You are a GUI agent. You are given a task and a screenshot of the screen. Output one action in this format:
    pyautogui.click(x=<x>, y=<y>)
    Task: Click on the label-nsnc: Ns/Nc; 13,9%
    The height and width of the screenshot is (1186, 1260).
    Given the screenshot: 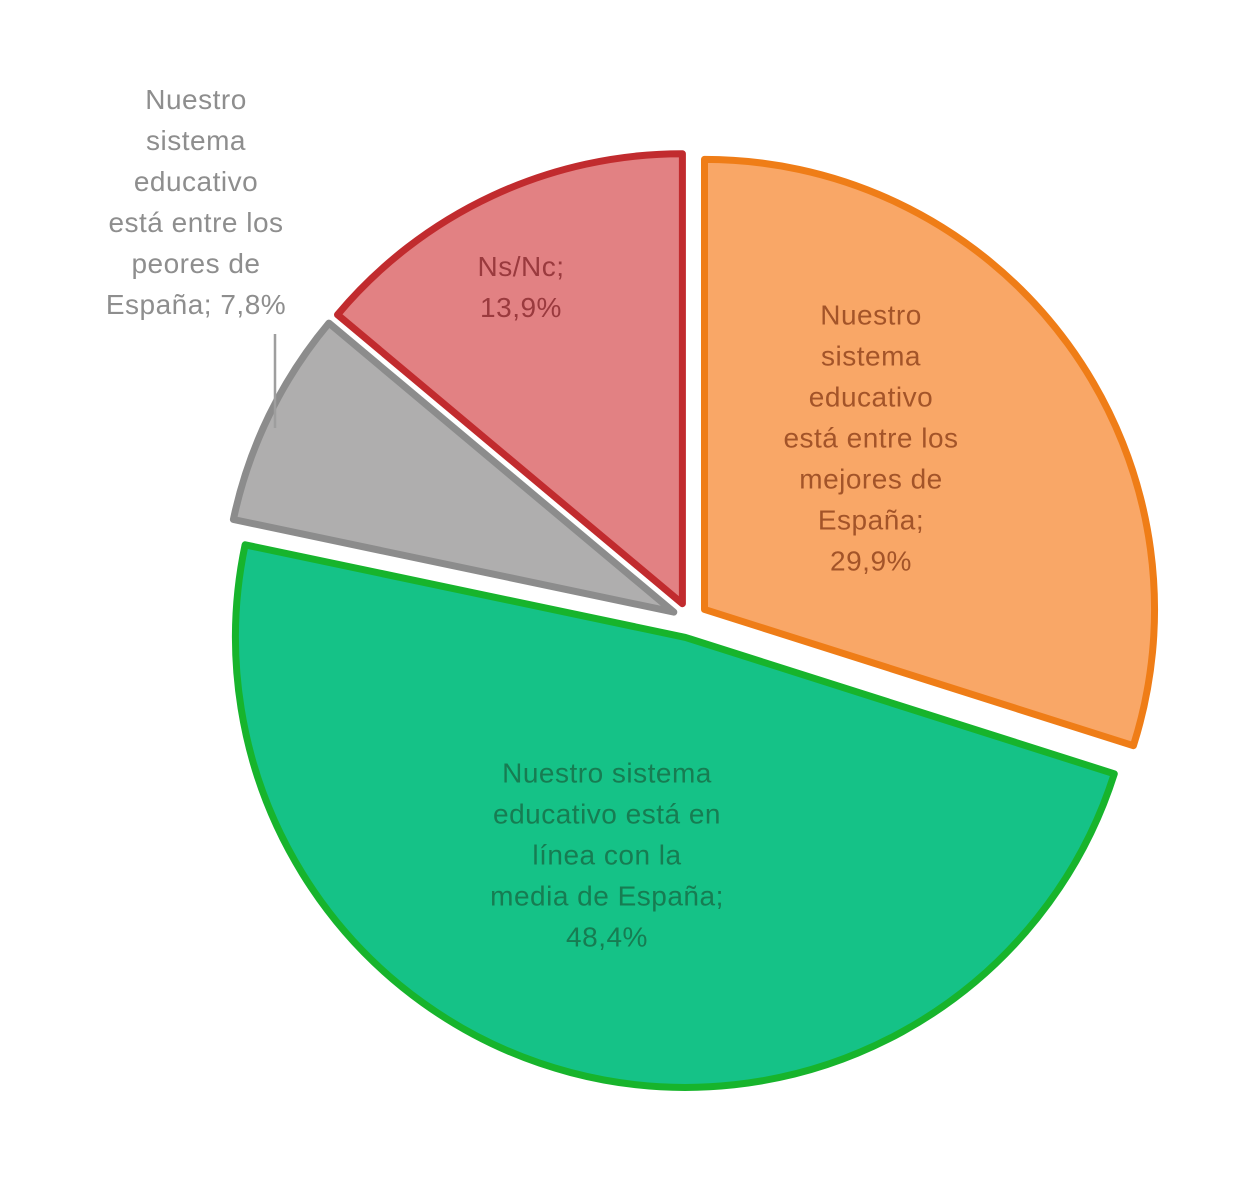 What is the action you would take?
    pyautogui.click(x=521, y=287)
    